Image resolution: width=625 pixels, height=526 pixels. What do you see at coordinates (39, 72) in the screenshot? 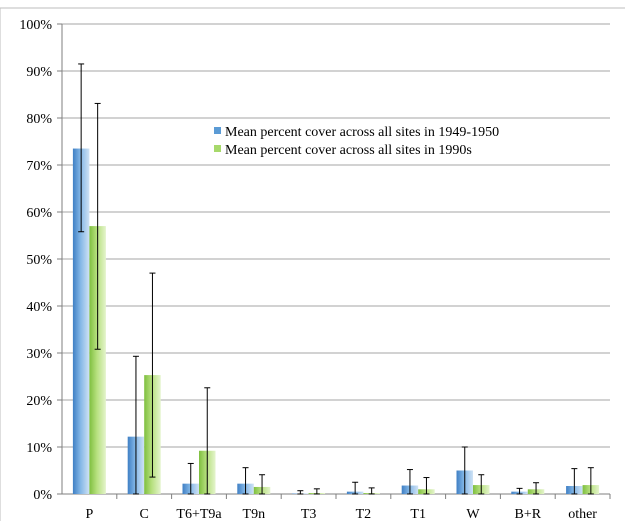
I see `y-tick-label: 90%` at bounding box center [39, 72].